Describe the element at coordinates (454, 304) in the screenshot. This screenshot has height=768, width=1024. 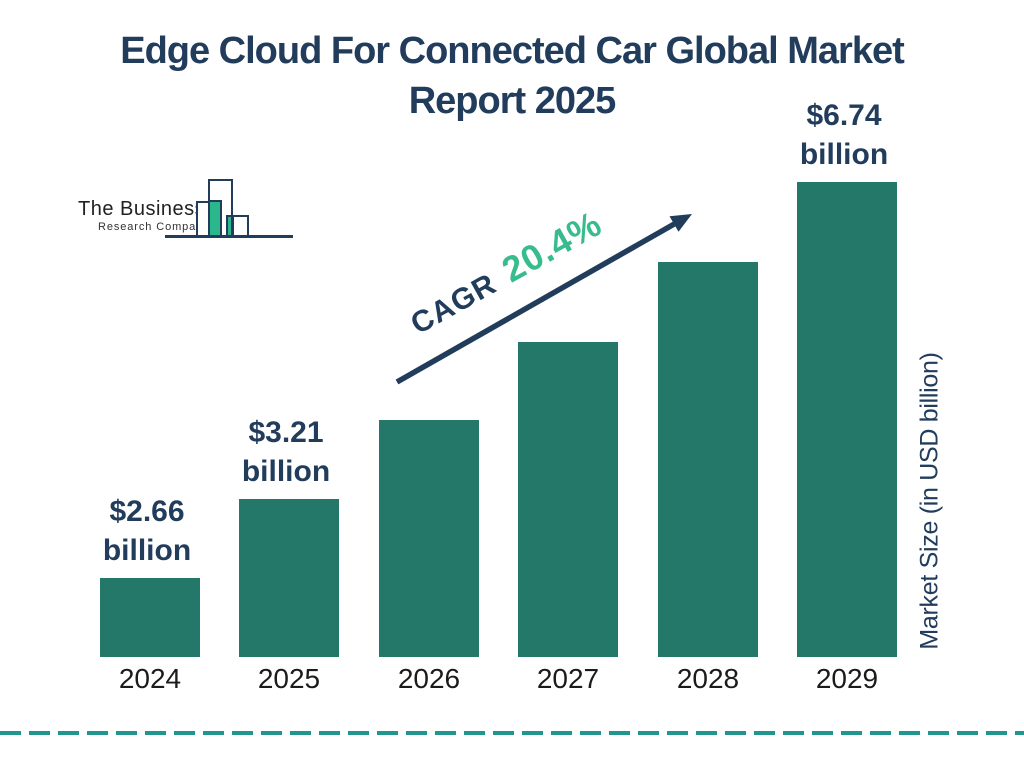
I see `cagr-label: CAGR` at that location.